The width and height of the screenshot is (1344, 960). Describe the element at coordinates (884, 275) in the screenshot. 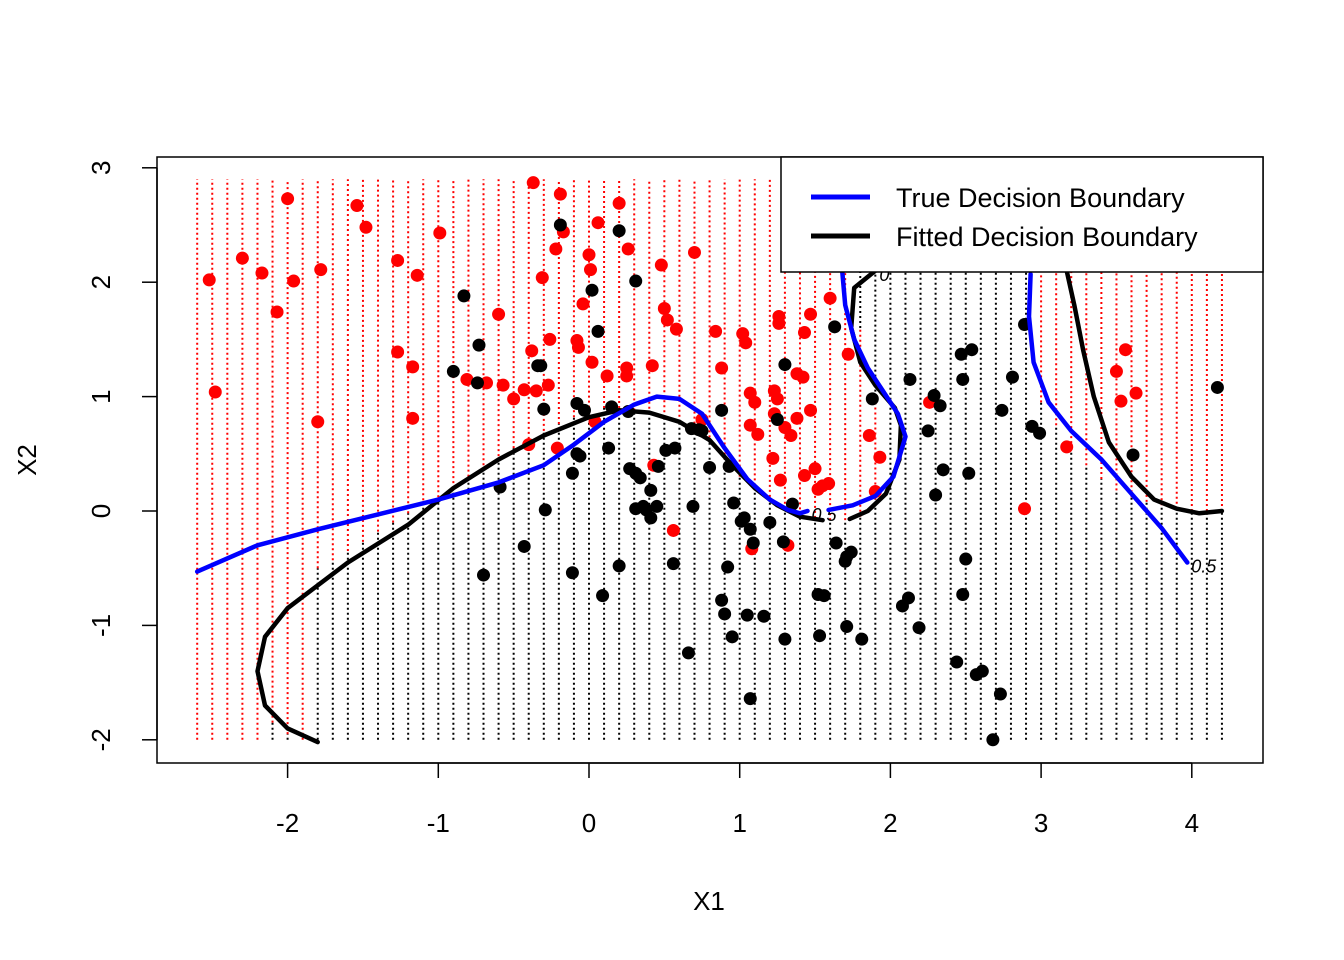

I see `fitted-boundary-curve-label: 0` at that location.